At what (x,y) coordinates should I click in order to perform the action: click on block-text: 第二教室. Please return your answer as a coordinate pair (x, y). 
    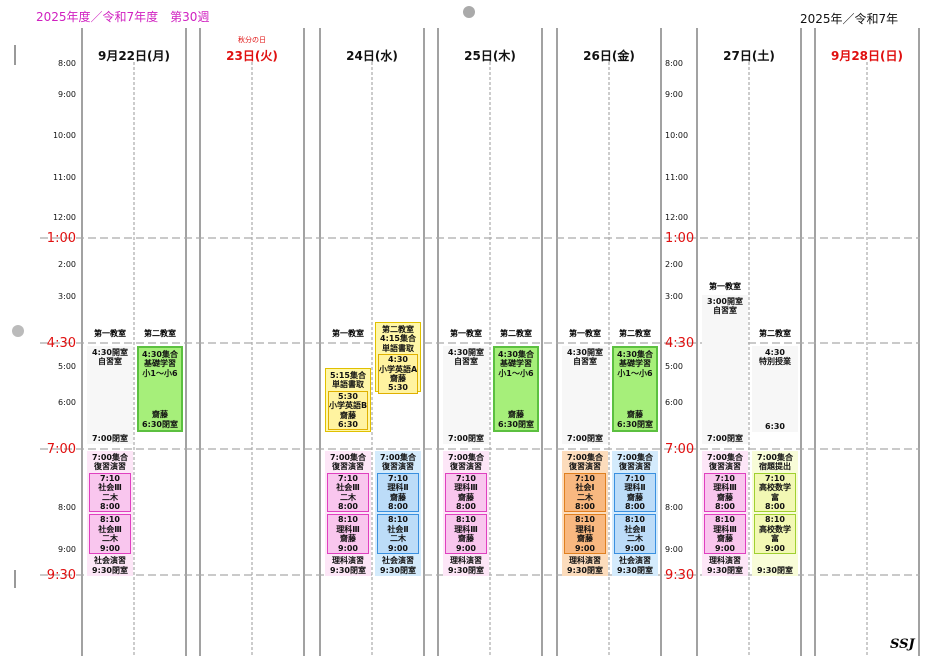
    Looking at the image, I should click on (398, 329).